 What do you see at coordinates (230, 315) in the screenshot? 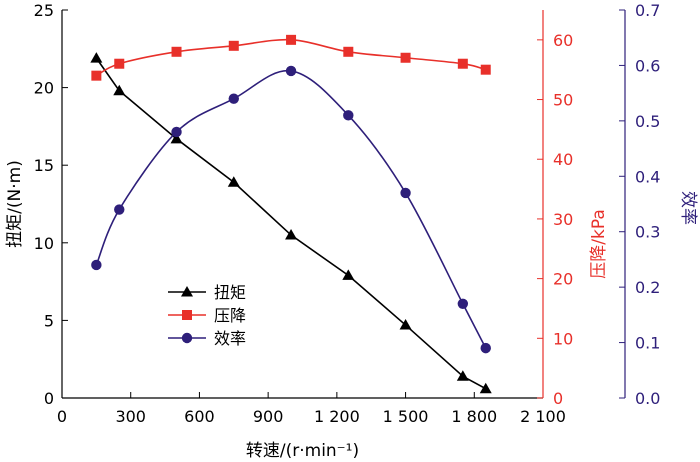
I see `legend-label: 压降` at bounding box center [230, 315].